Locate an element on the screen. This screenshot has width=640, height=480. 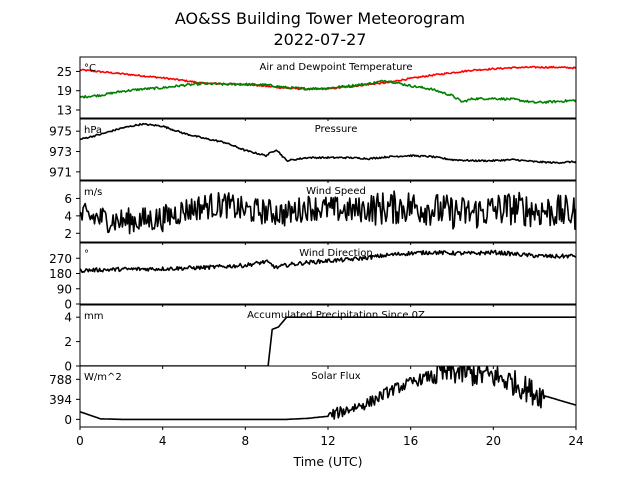
panel-title-4: Accumulated Precipitation Since 0Z is located at coordinates (336, 315).